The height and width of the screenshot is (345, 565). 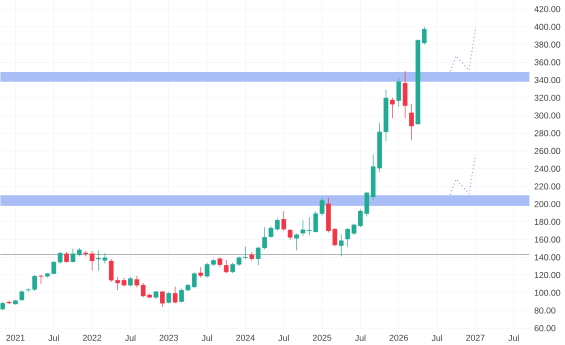 I want to click on x-tick-label: 2023, so click(x=169, y=337).